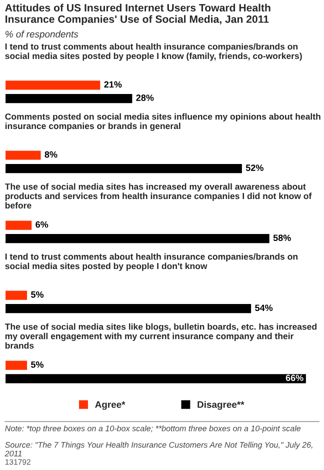  Describe the element at coordinates (153, 429) in the screenshot. I see `text: Note: *top three boxes on a 10-box scale; **bottom three boxes on a 10-point scale` at that location.